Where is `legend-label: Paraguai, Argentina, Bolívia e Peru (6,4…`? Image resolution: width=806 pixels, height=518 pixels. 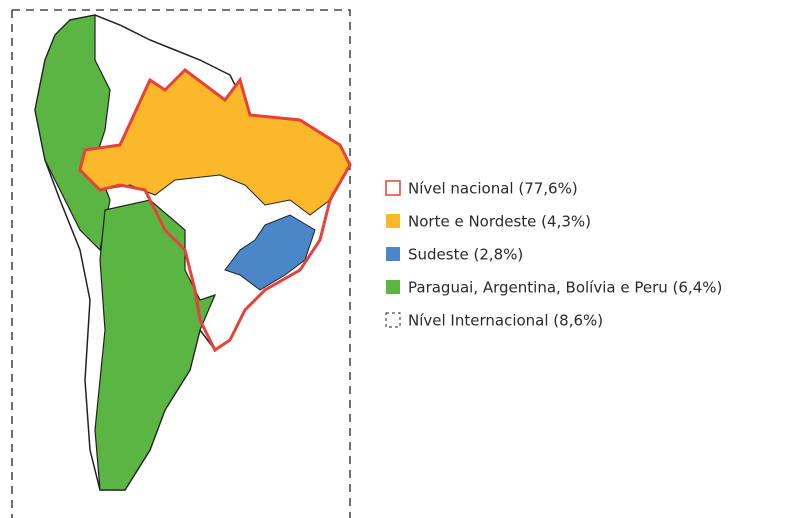 legend-label: Paraguai, Argentina, Bolívia e Peru (6,4… is located at coordinates (565, 288).